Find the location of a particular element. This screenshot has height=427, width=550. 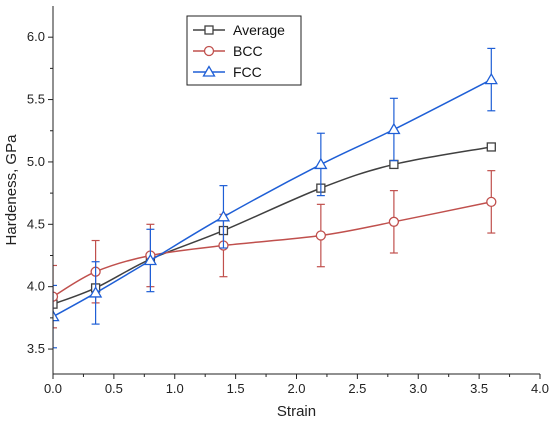

x-tick-label: 1.0 is located at coordinates (175, 388).